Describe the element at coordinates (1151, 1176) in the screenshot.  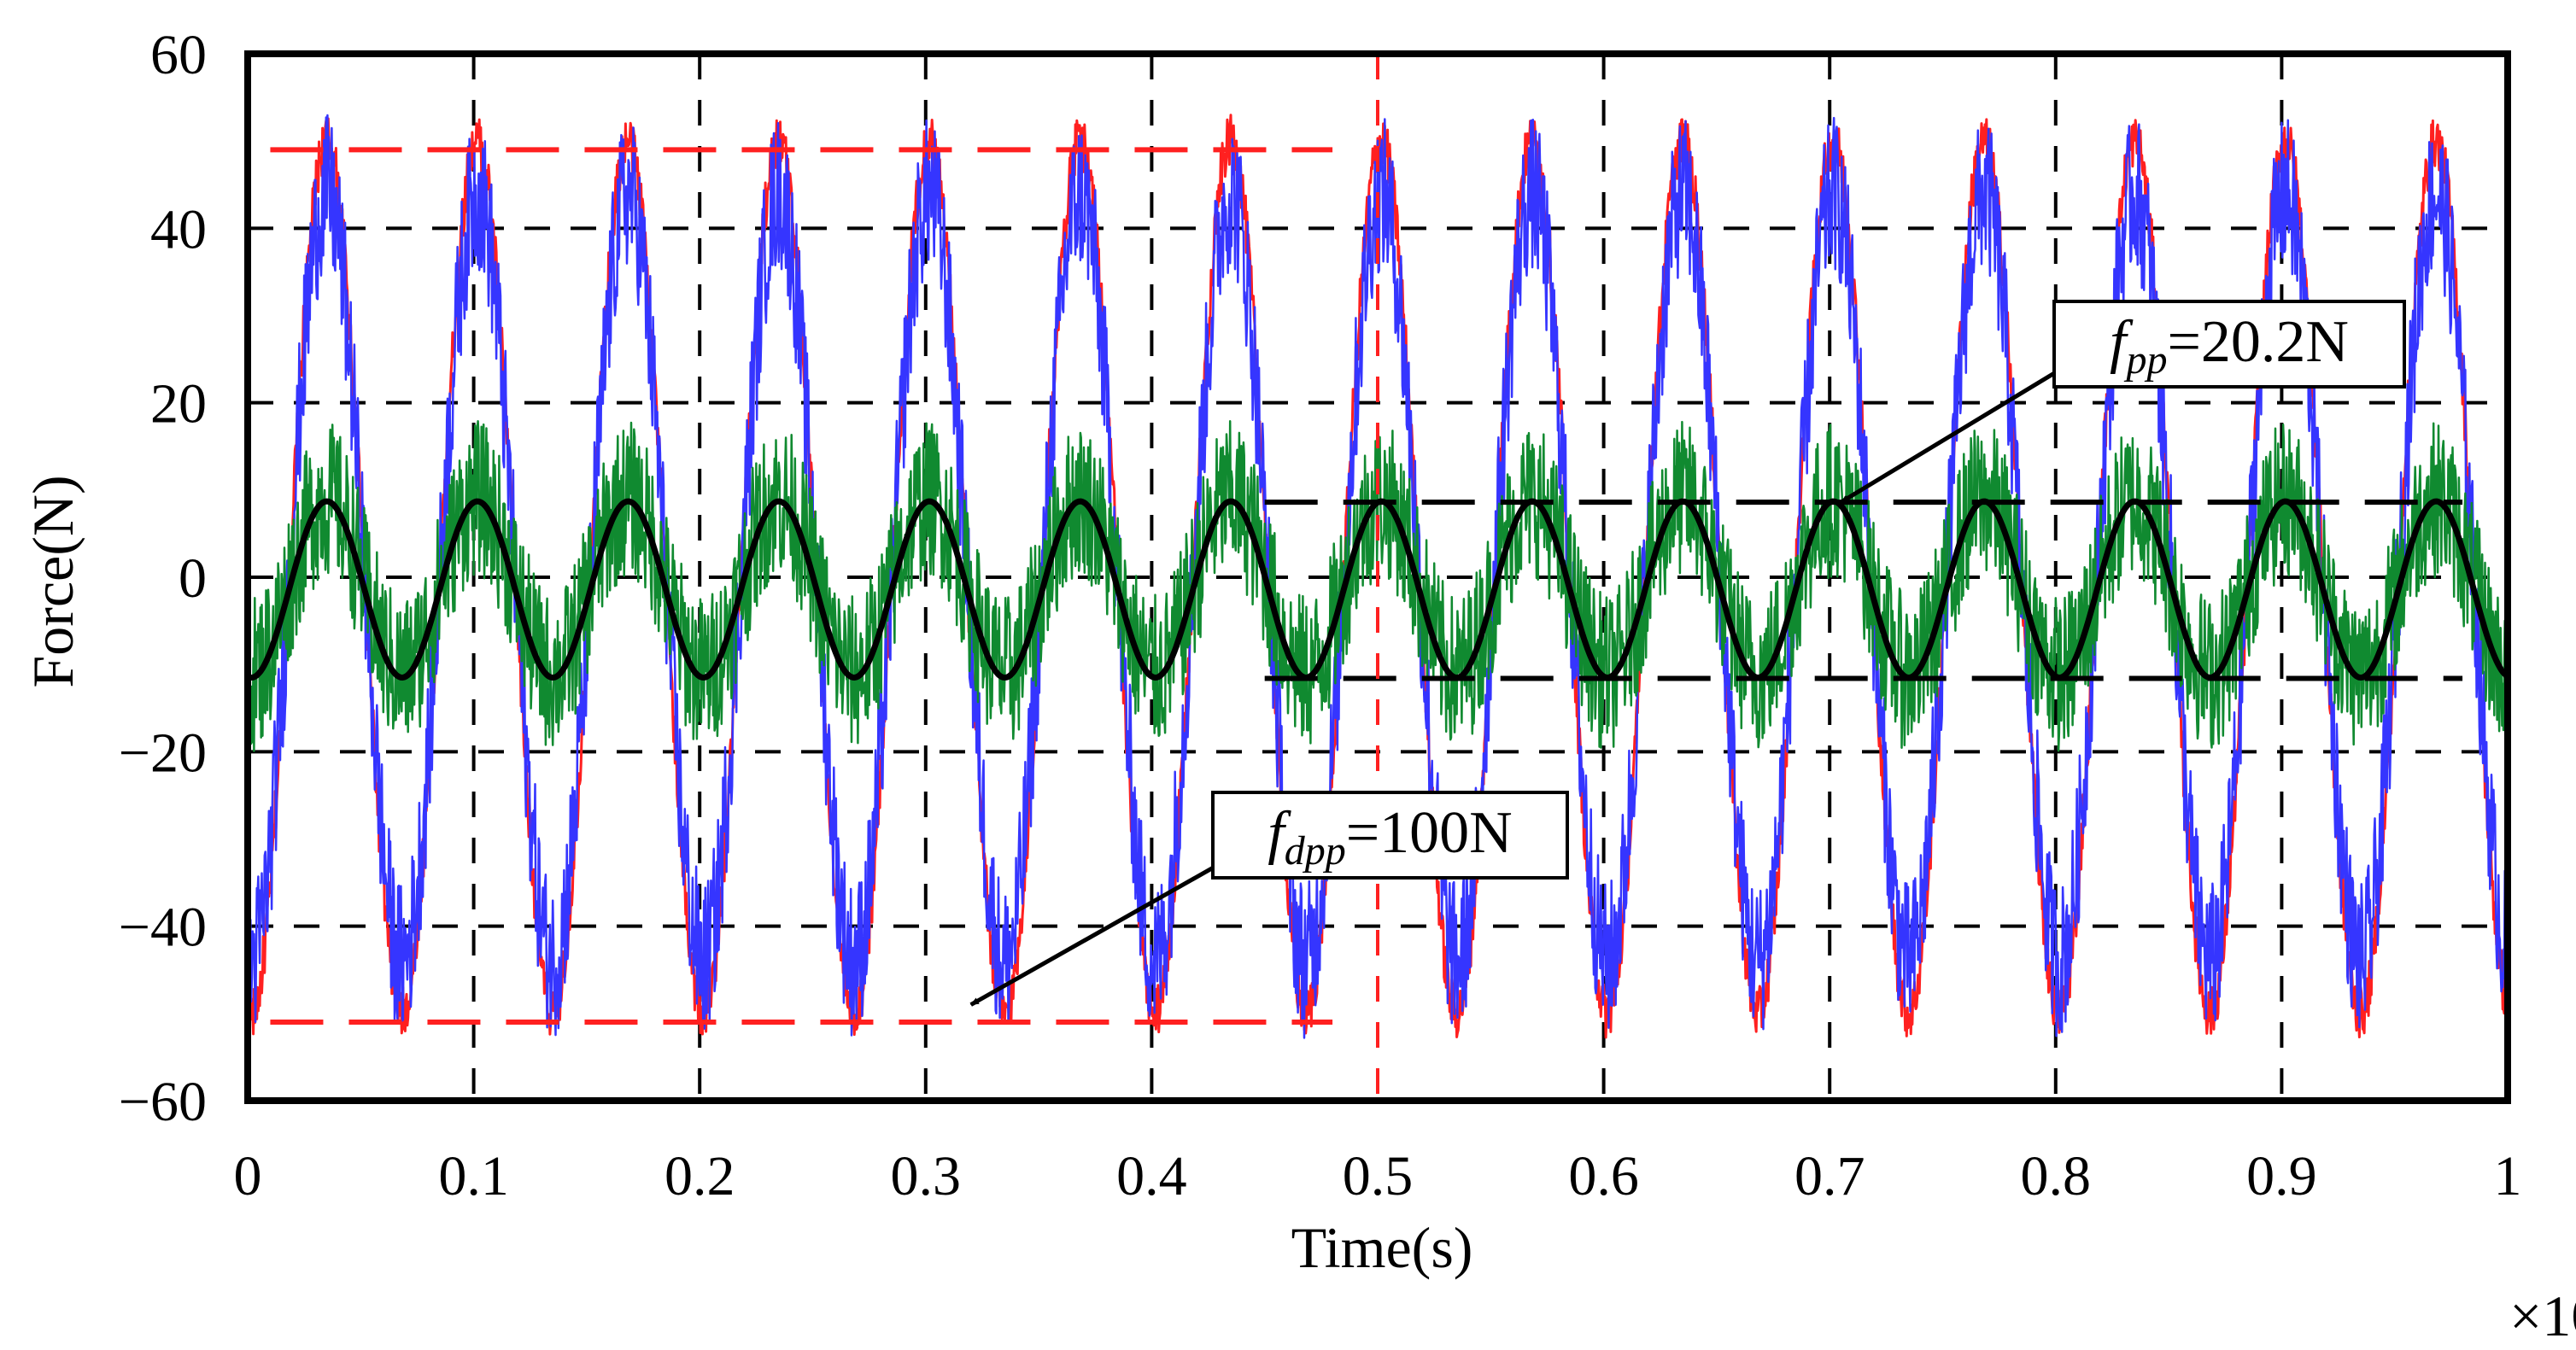
I see `x-tick-label: 0.4` at that location.